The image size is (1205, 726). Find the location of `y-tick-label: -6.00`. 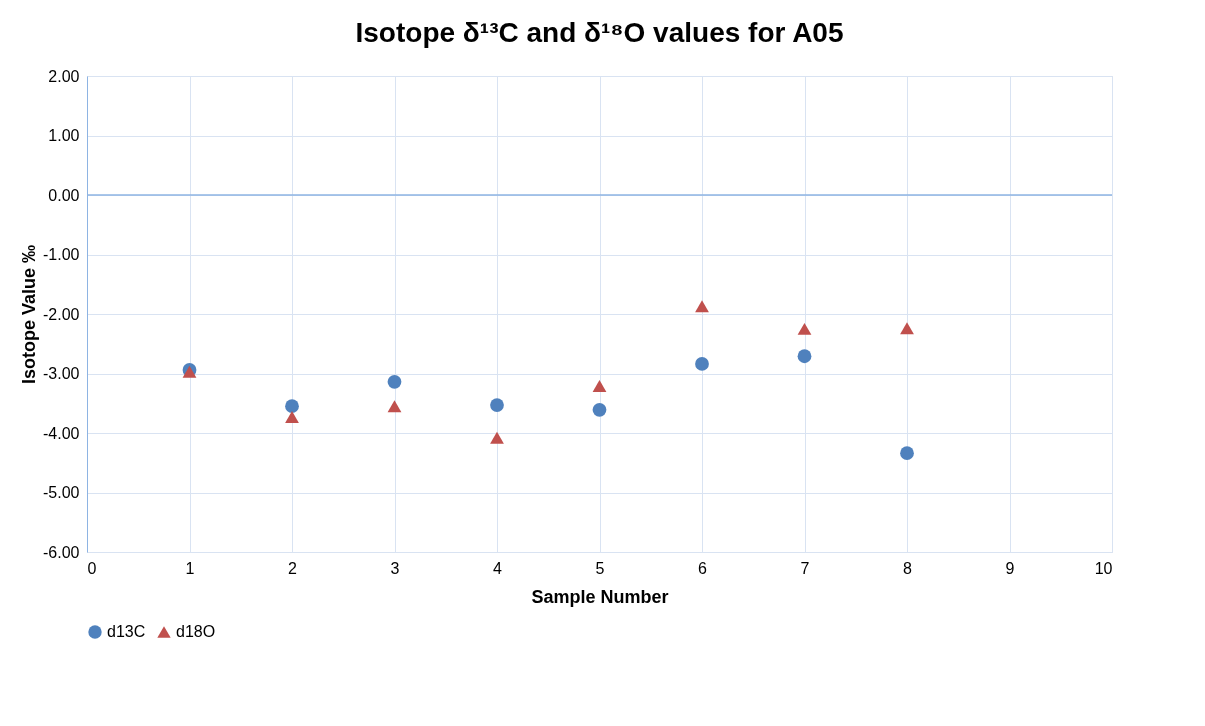

y-tick-label: -6.00 is located at coordinates (61, 552).